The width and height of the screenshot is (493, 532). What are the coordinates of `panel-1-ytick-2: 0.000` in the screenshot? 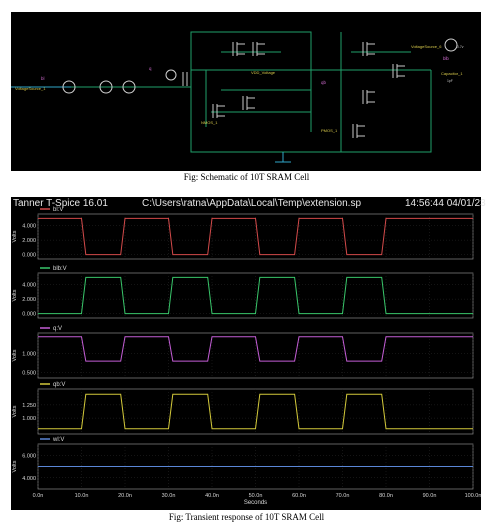 It's located at (29, 315).